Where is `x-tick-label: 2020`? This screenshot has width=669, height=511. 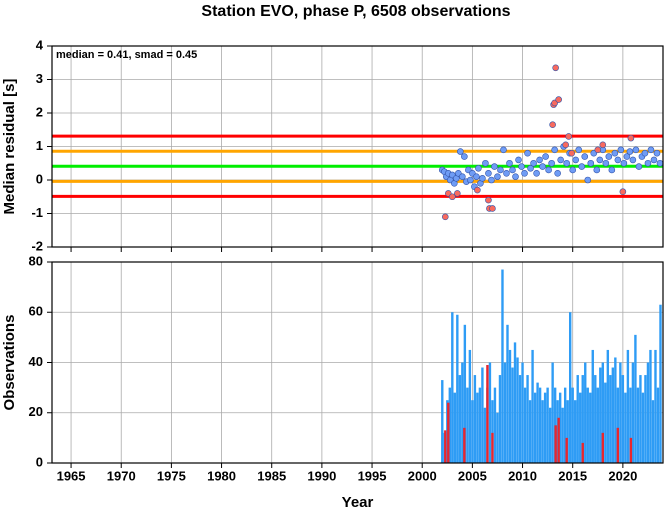
x-tick-label: 2020 is located at coordinates (622, 475).